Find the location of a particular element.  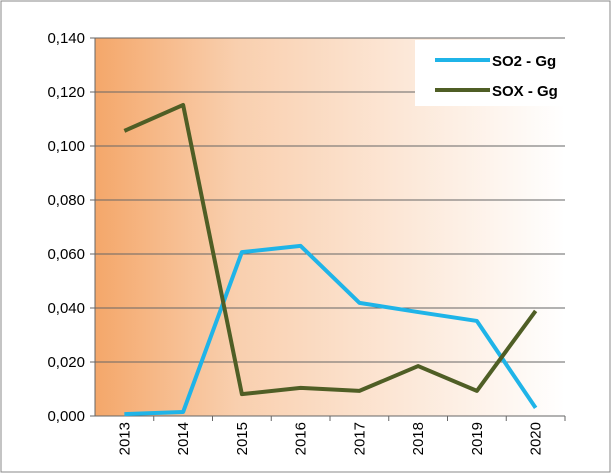

y-tick-label: 0,120 is located at coordinates (66, 92).